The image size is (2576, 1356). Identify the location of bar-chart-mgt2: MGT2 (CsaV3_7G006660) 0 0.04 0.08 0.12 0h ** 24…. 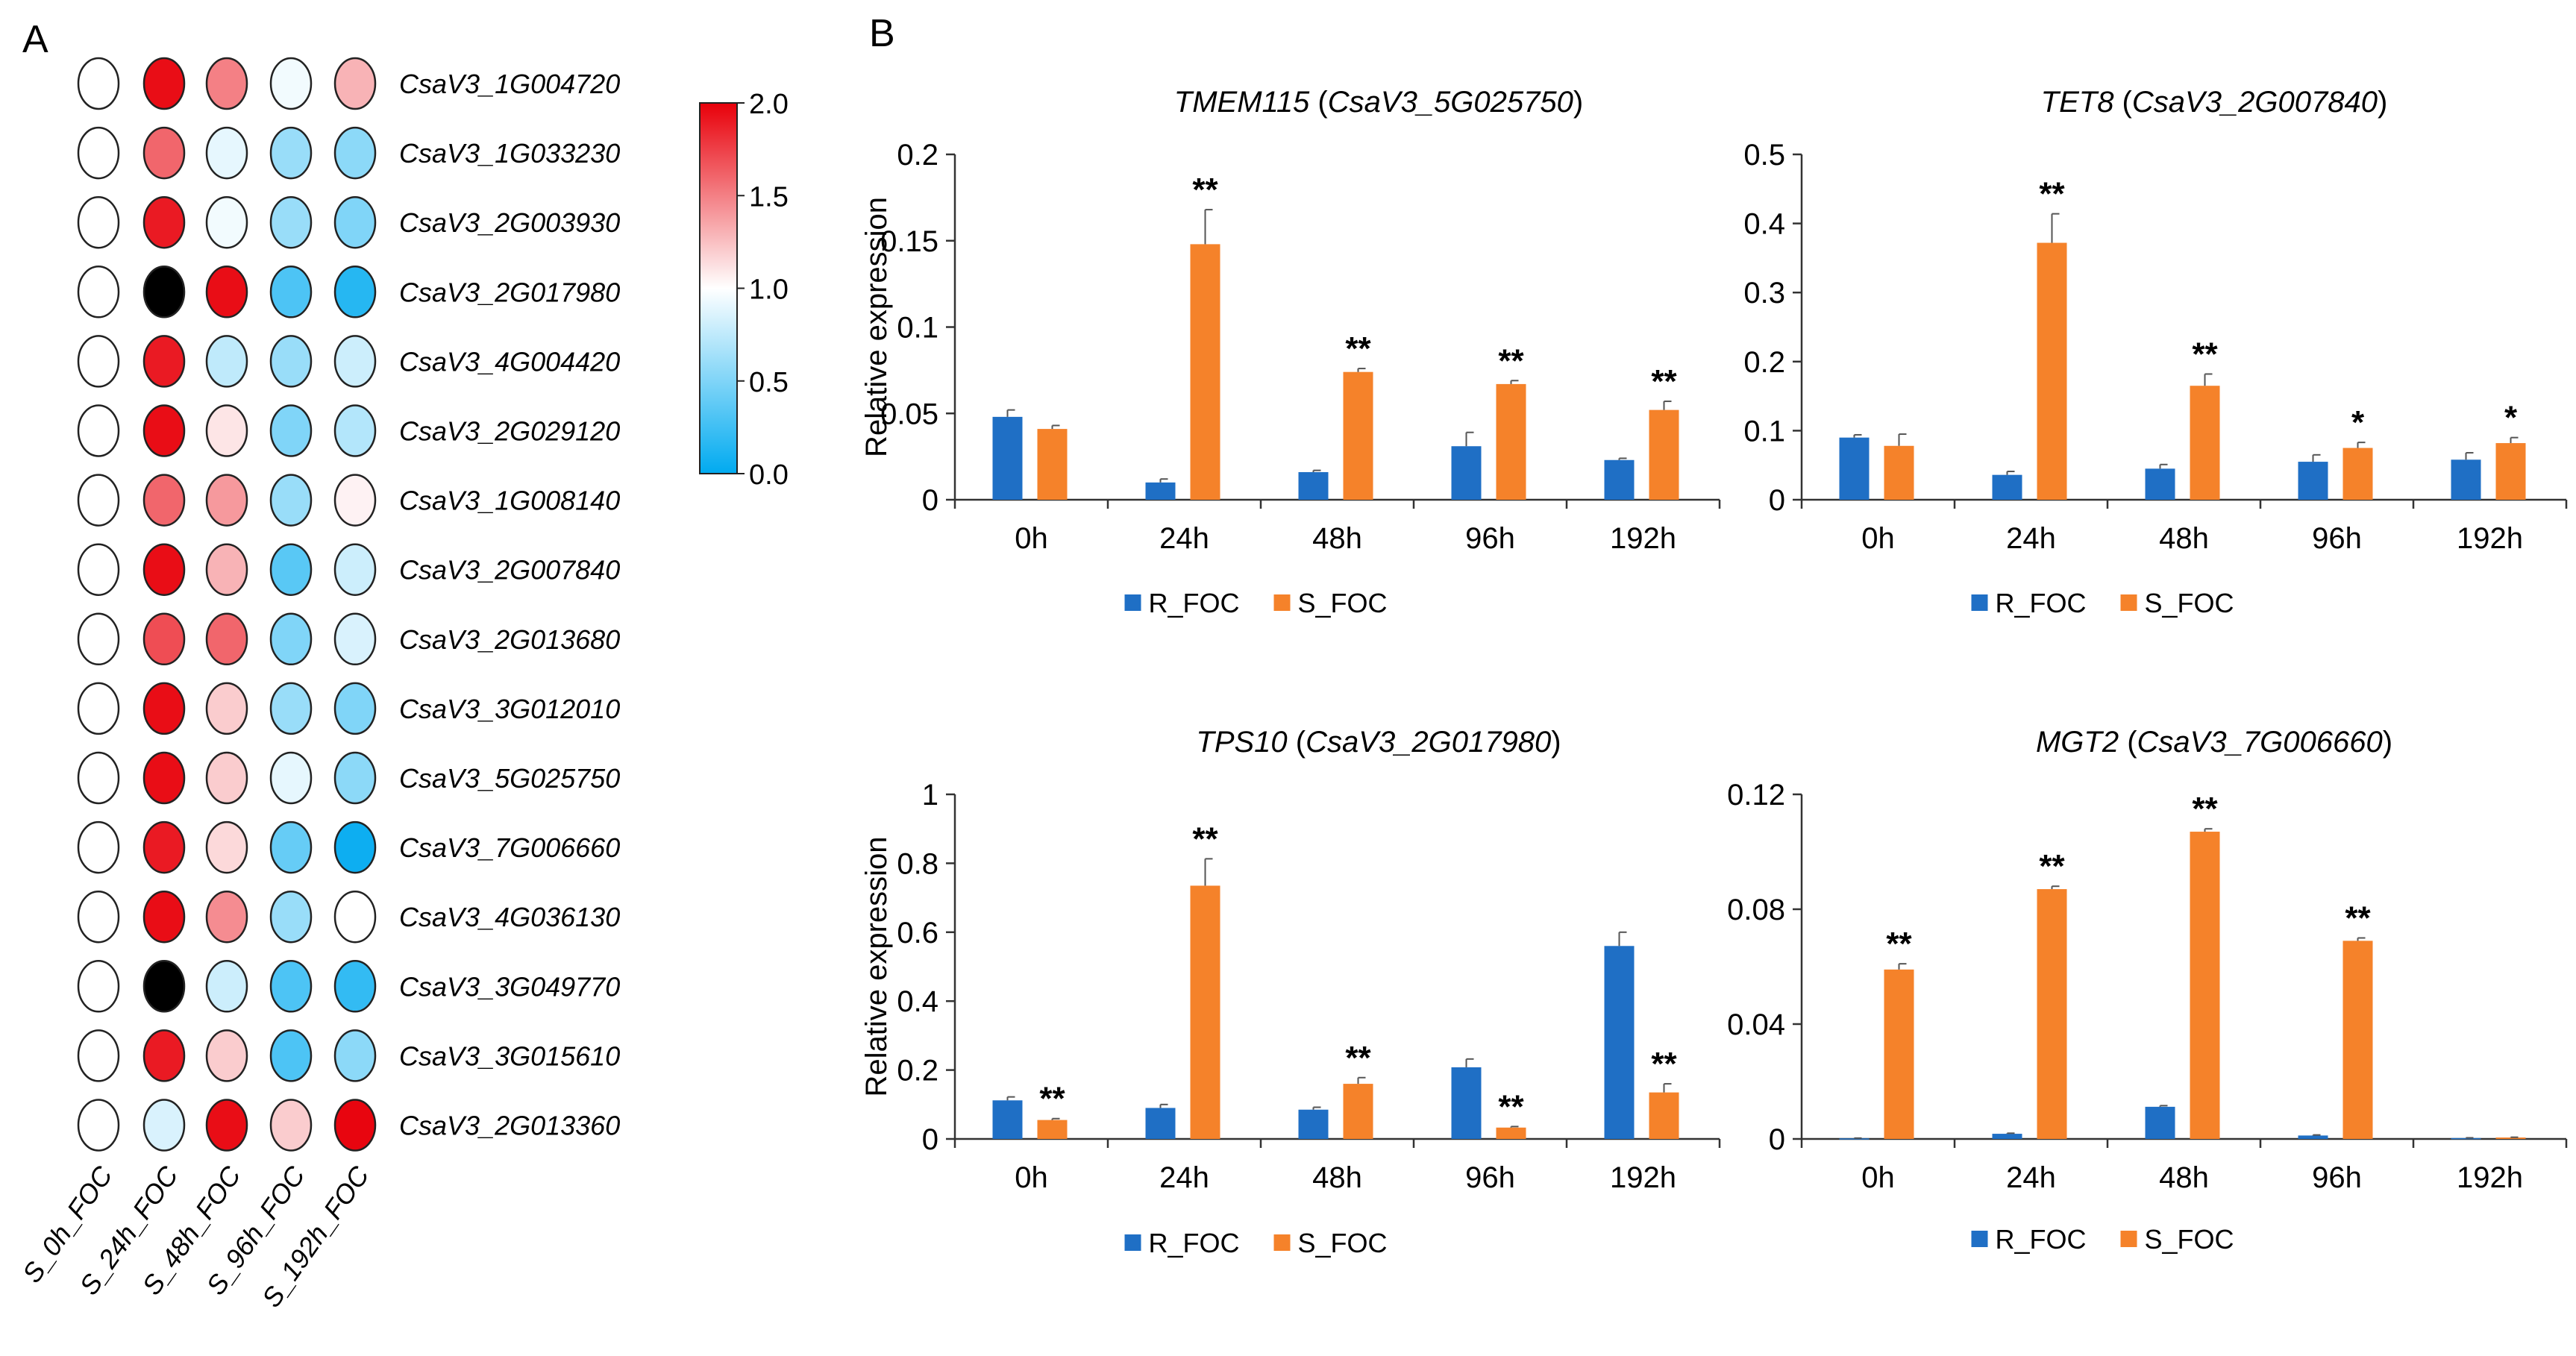
(2147, 991).